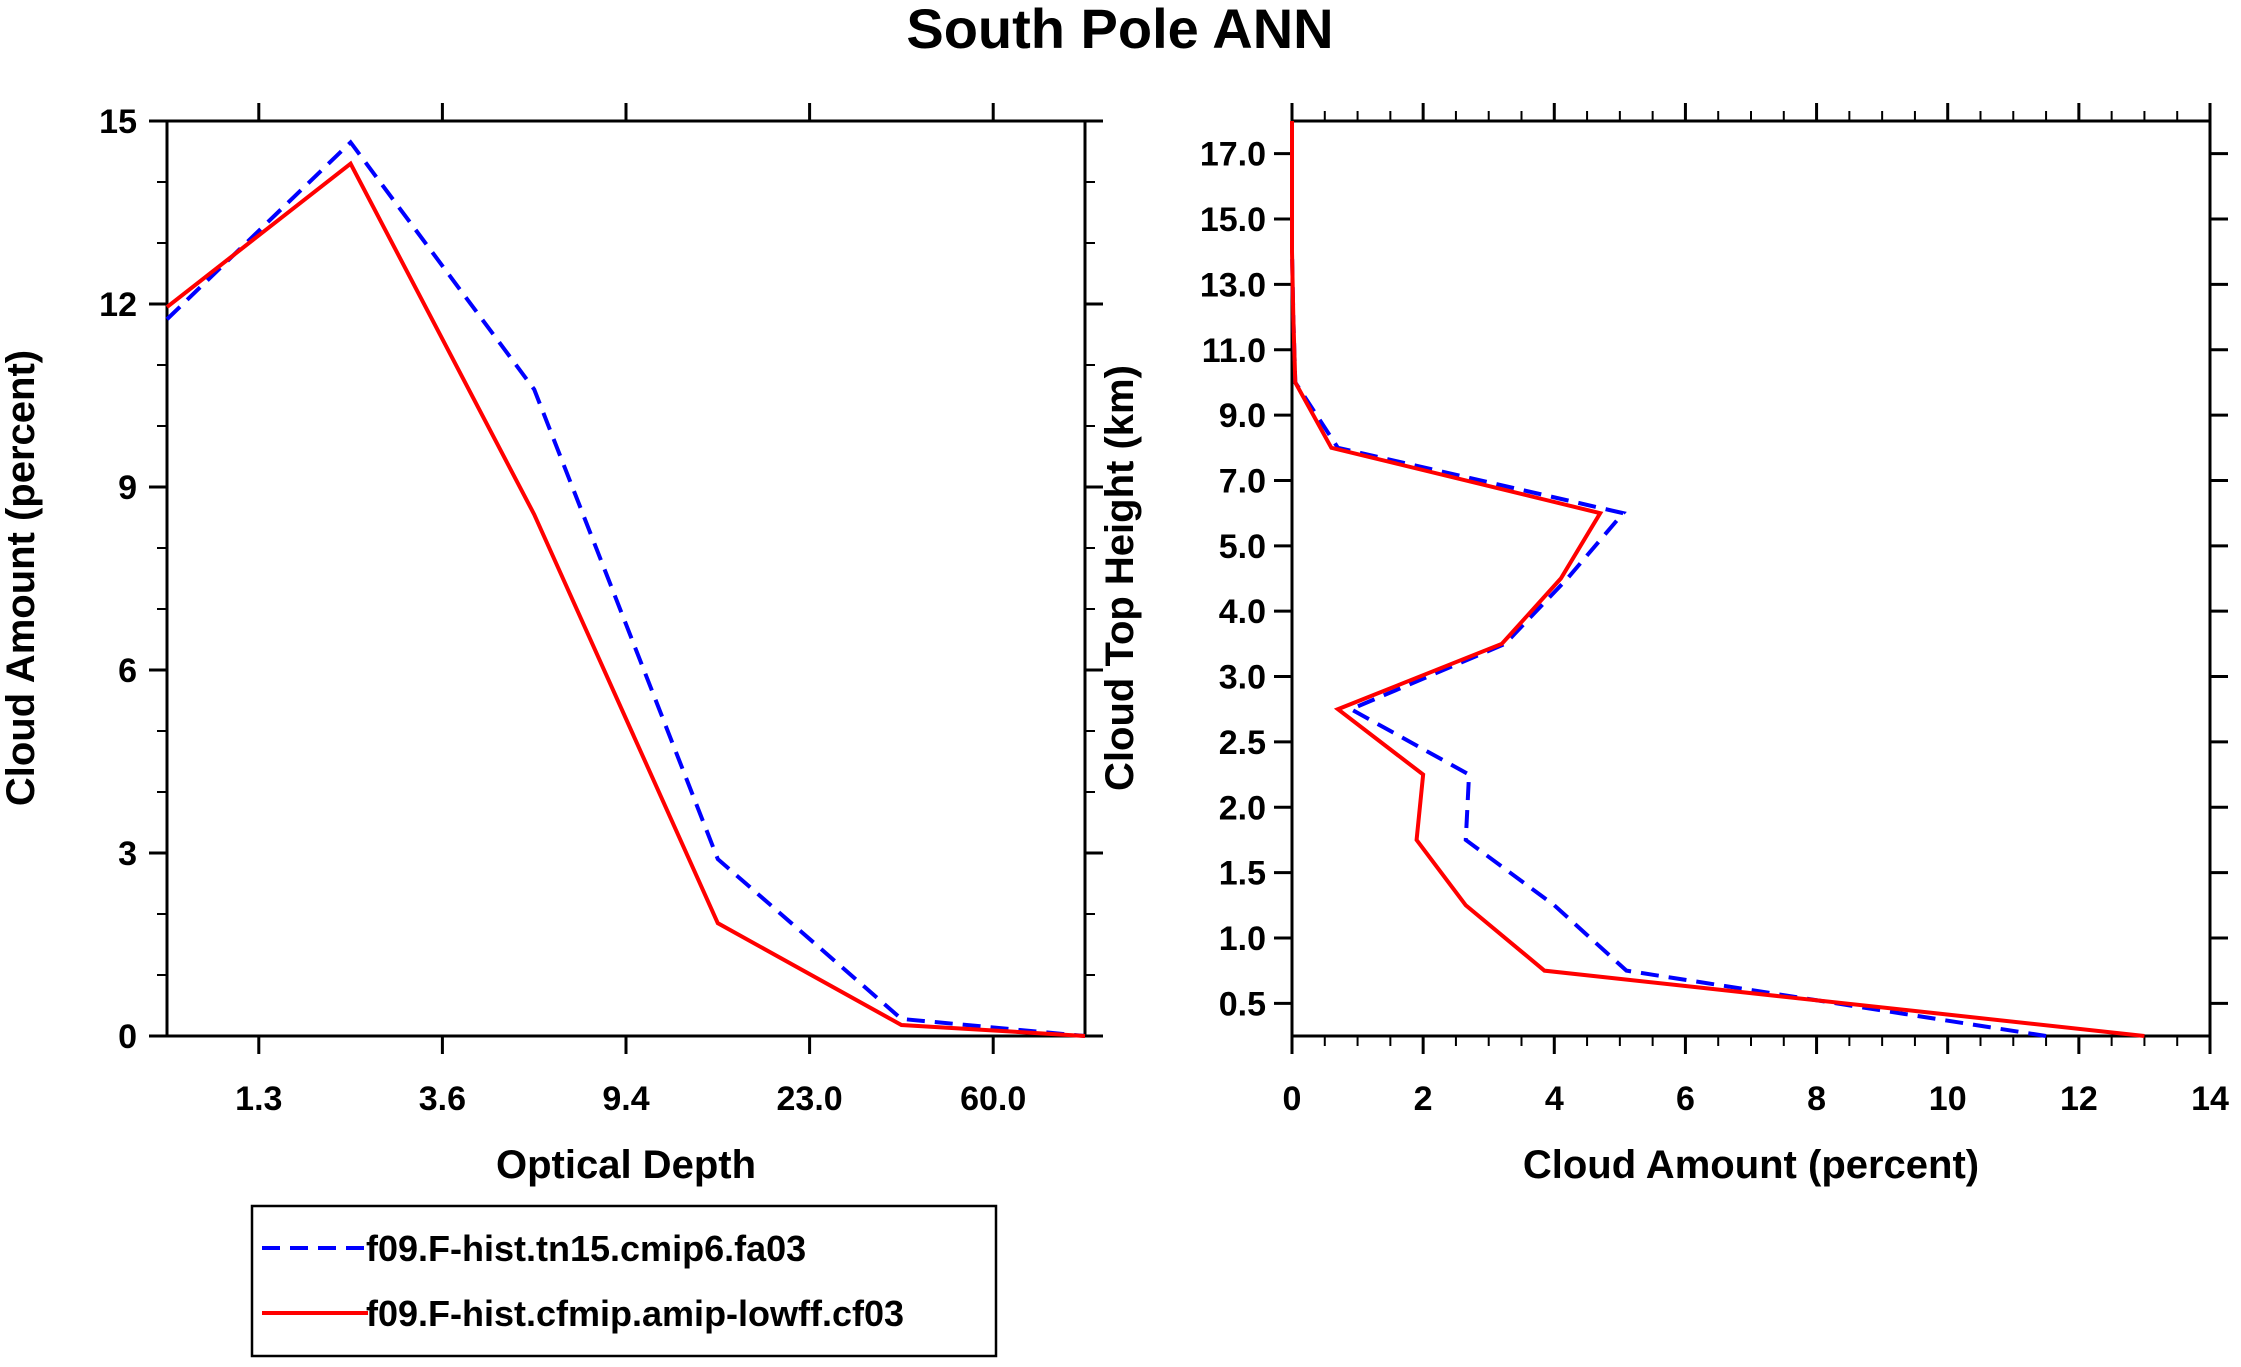  What do you see at coordinates (1948, 1099) in the screenshot?
I see `right-x-tick-label: 10` at bounding box center [1948, 1099].